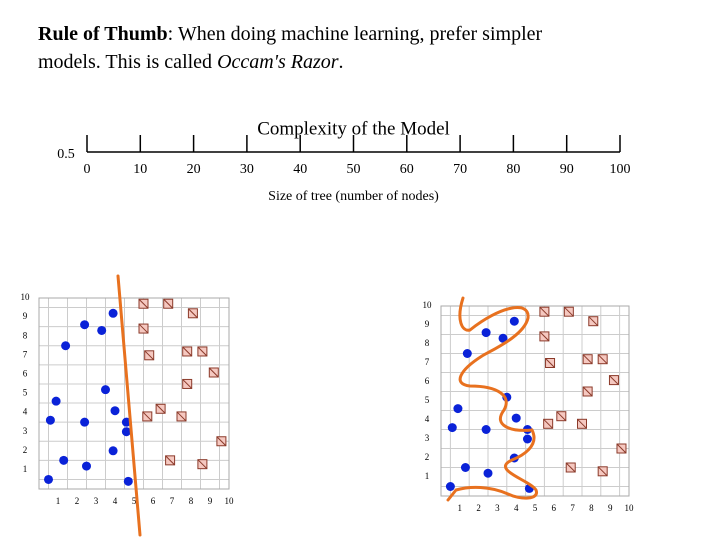  Describe the element at coordinates (407, 169) in the screenshot. I see `x-tick-label: 60` at that location.